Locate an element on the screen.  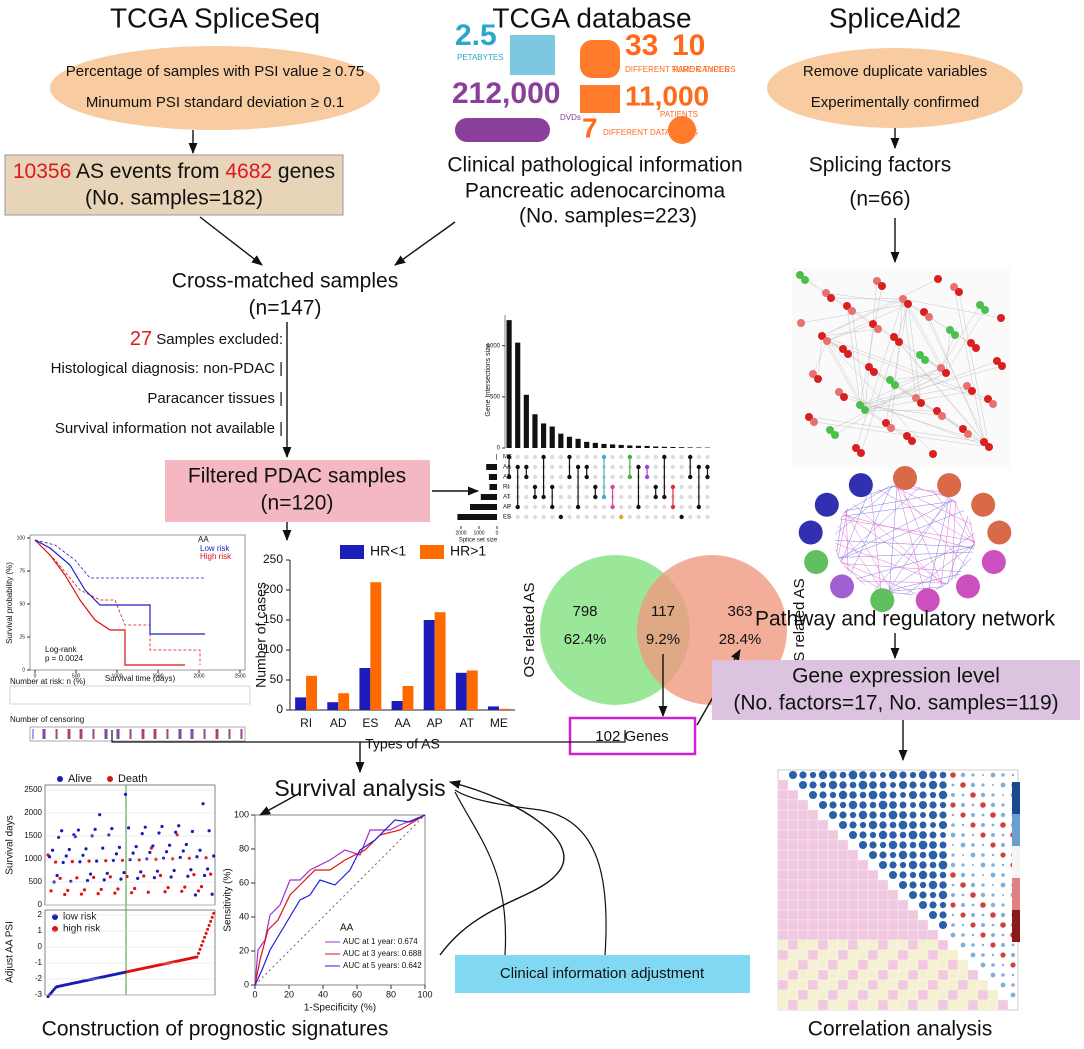
text: Samples excluded: is located at coordinates (217, 339).